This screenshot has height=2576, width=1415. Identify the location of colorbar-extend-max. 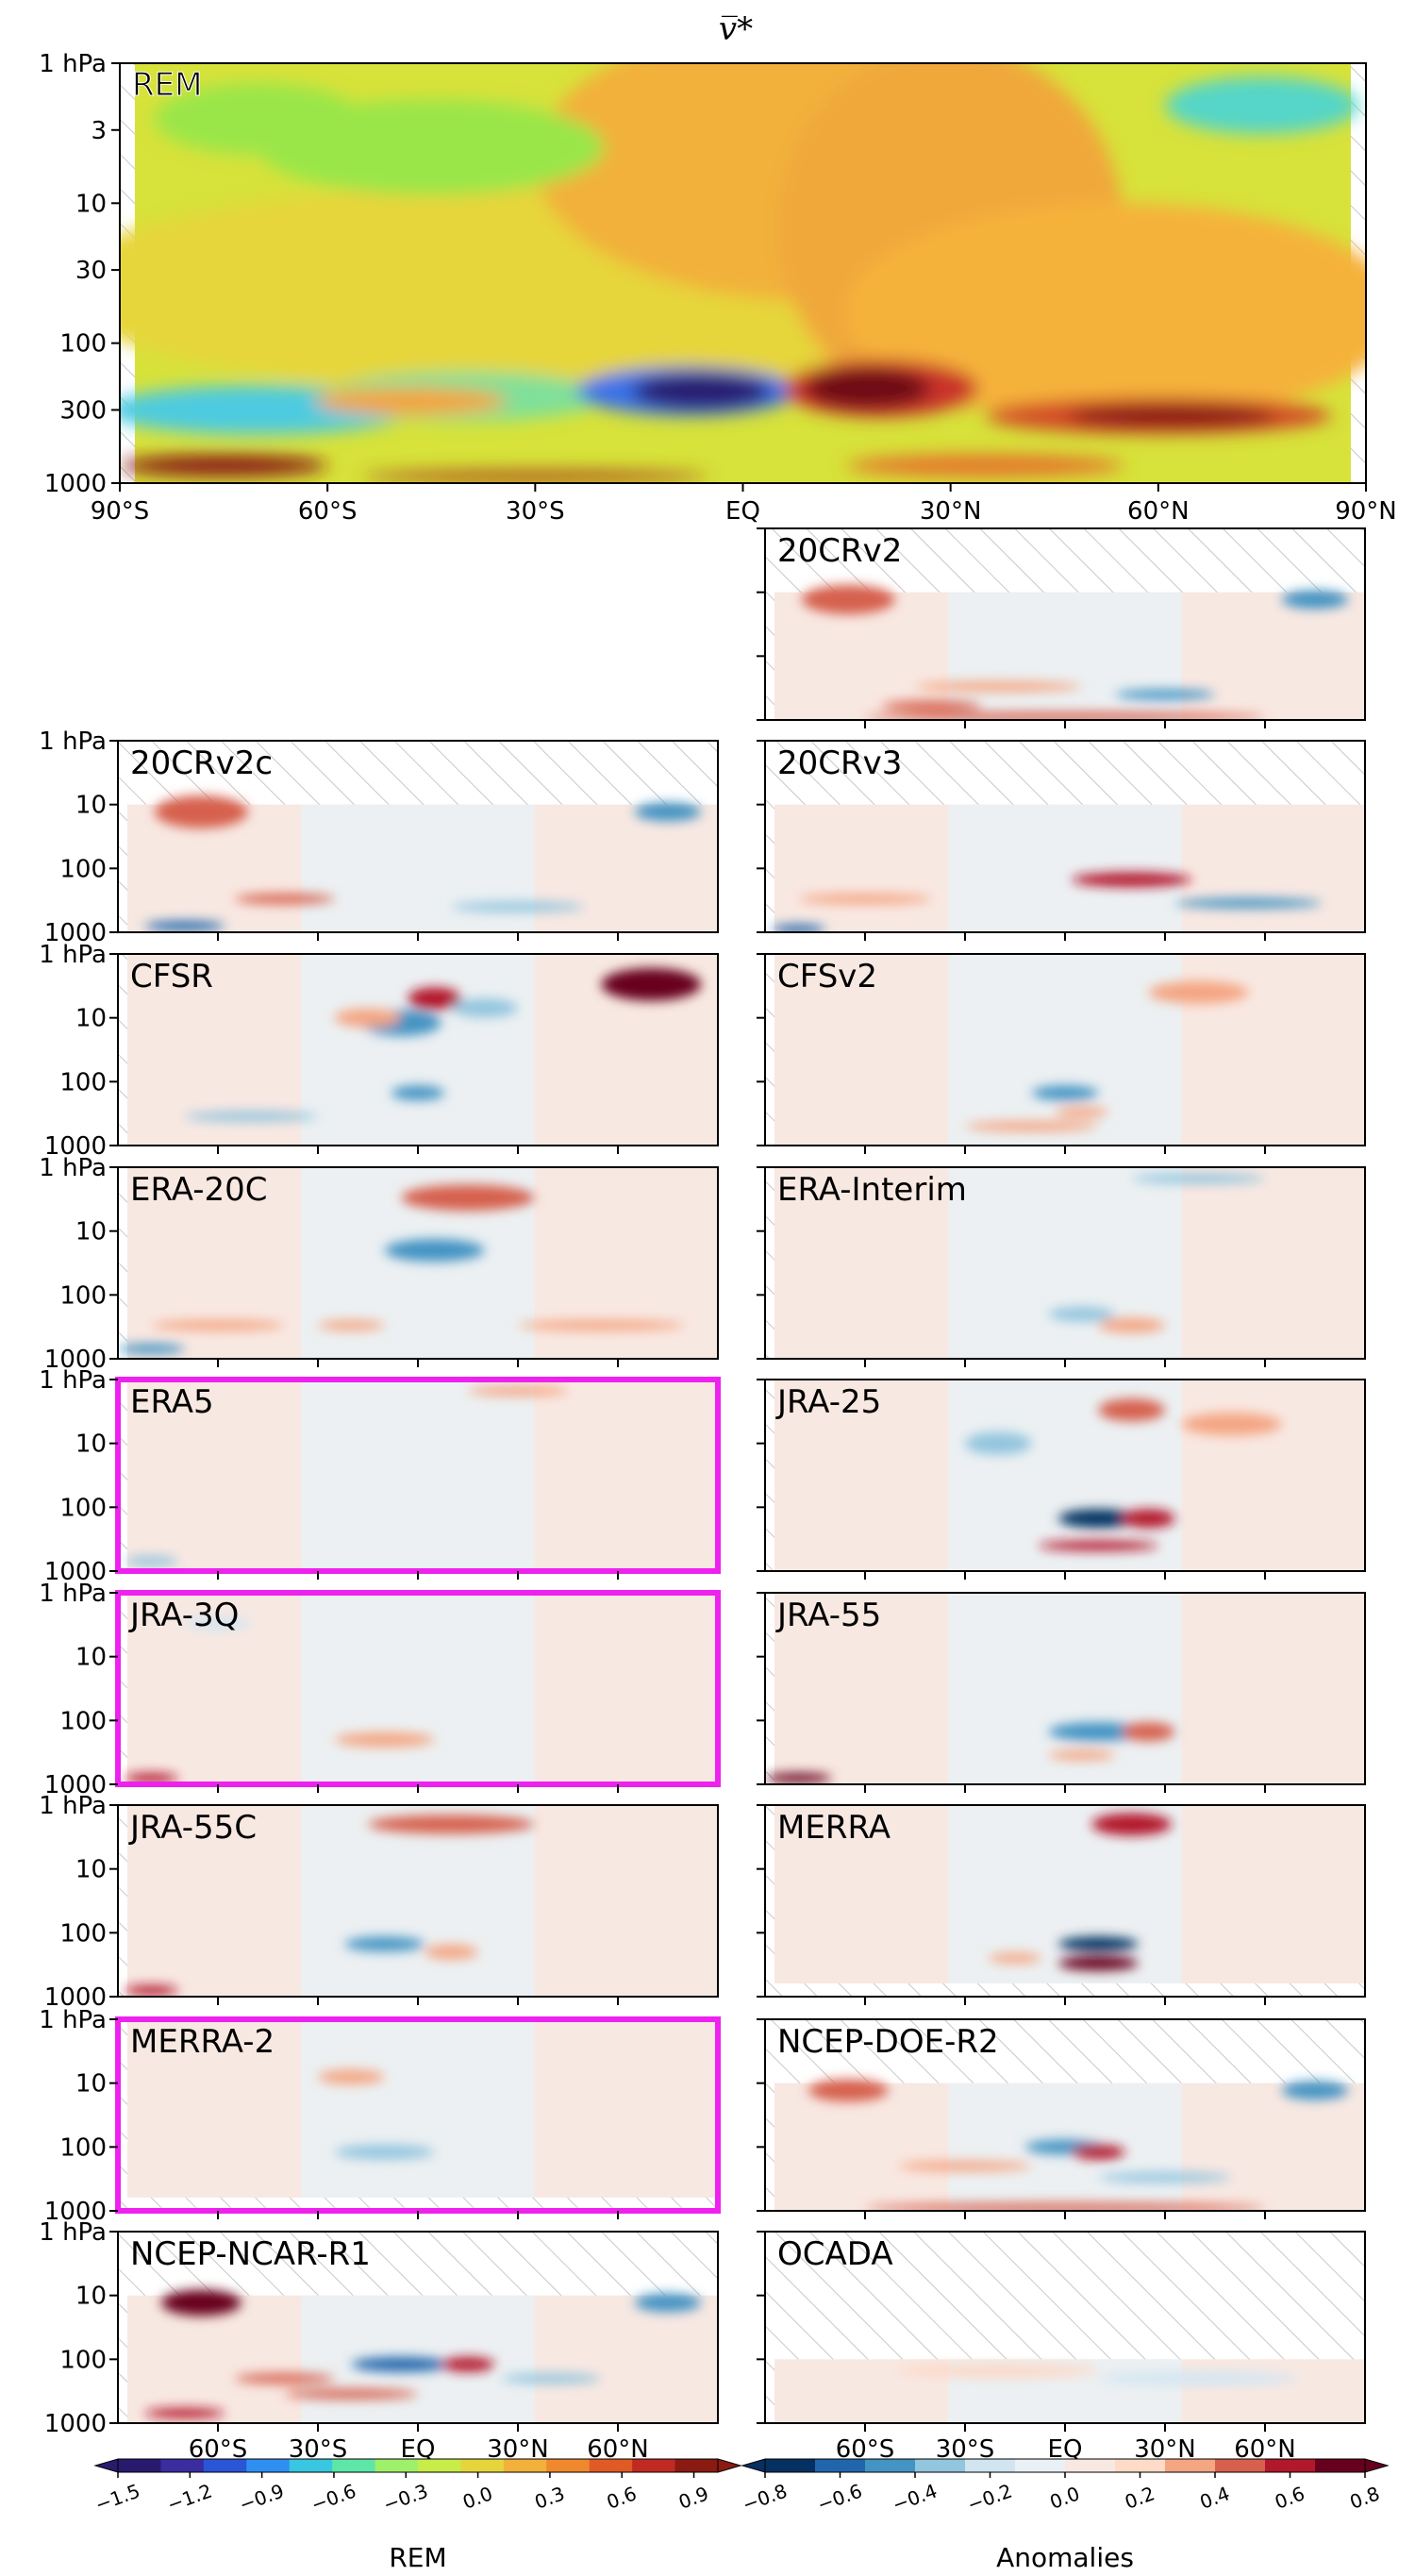
(729, 2465).